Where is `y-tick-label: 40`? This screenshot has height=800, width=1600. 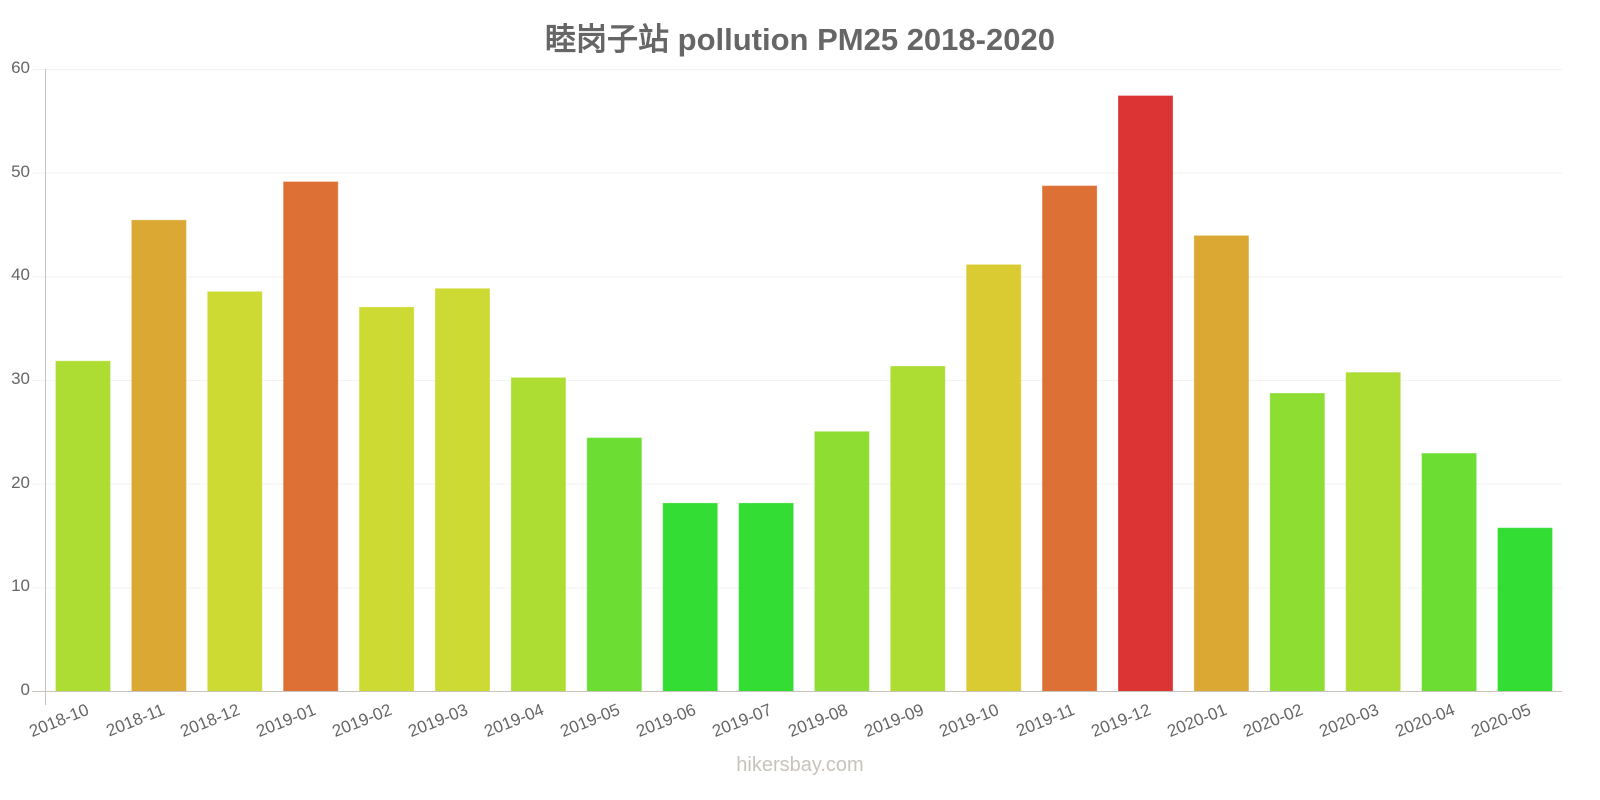
y-tick-label: 40 is located at coordinates (20, 275).